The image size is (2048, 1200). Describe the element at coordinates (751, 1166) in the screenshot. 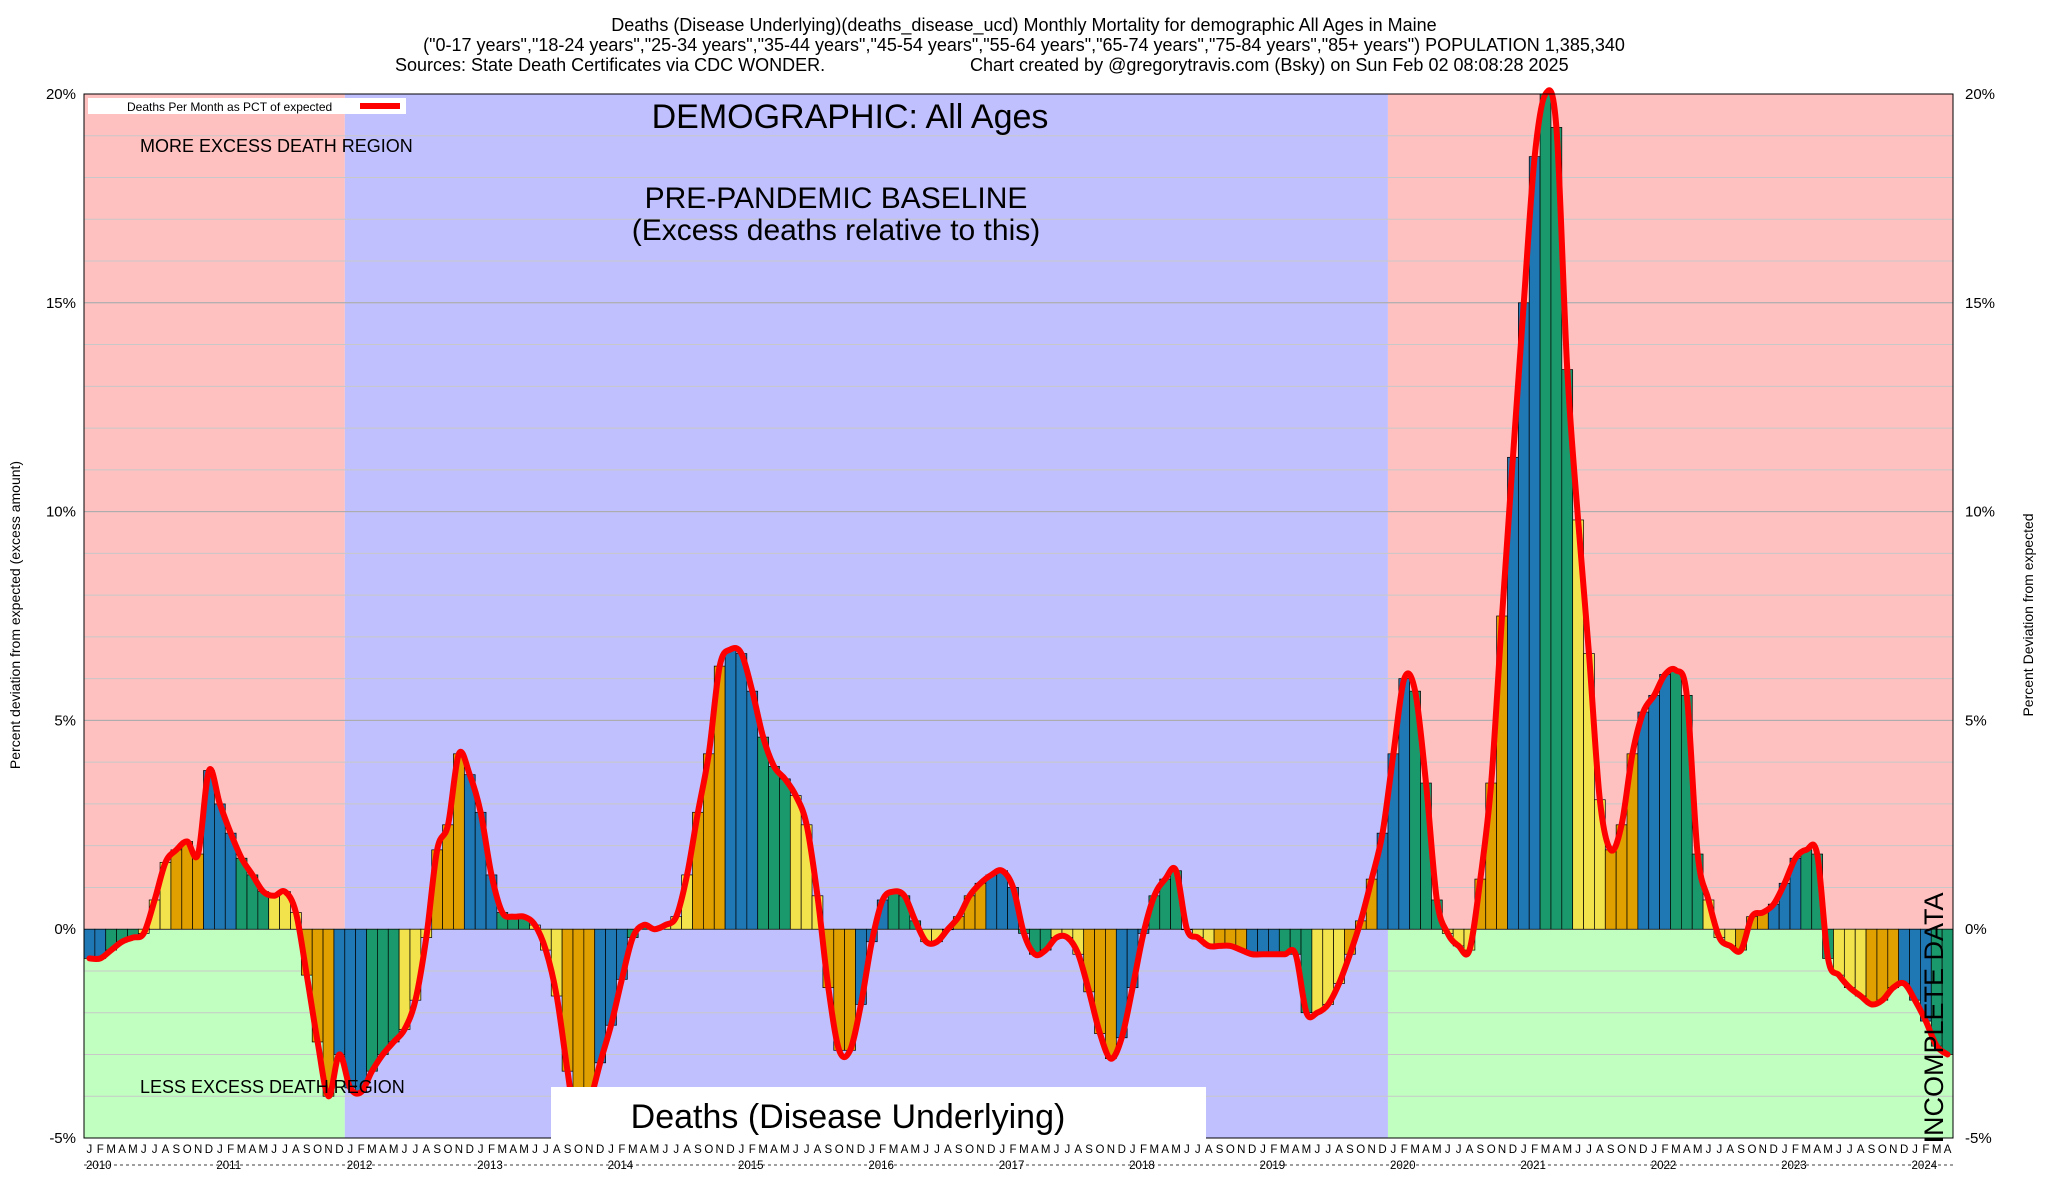

I see `year-tick-label: 2015` at that location.